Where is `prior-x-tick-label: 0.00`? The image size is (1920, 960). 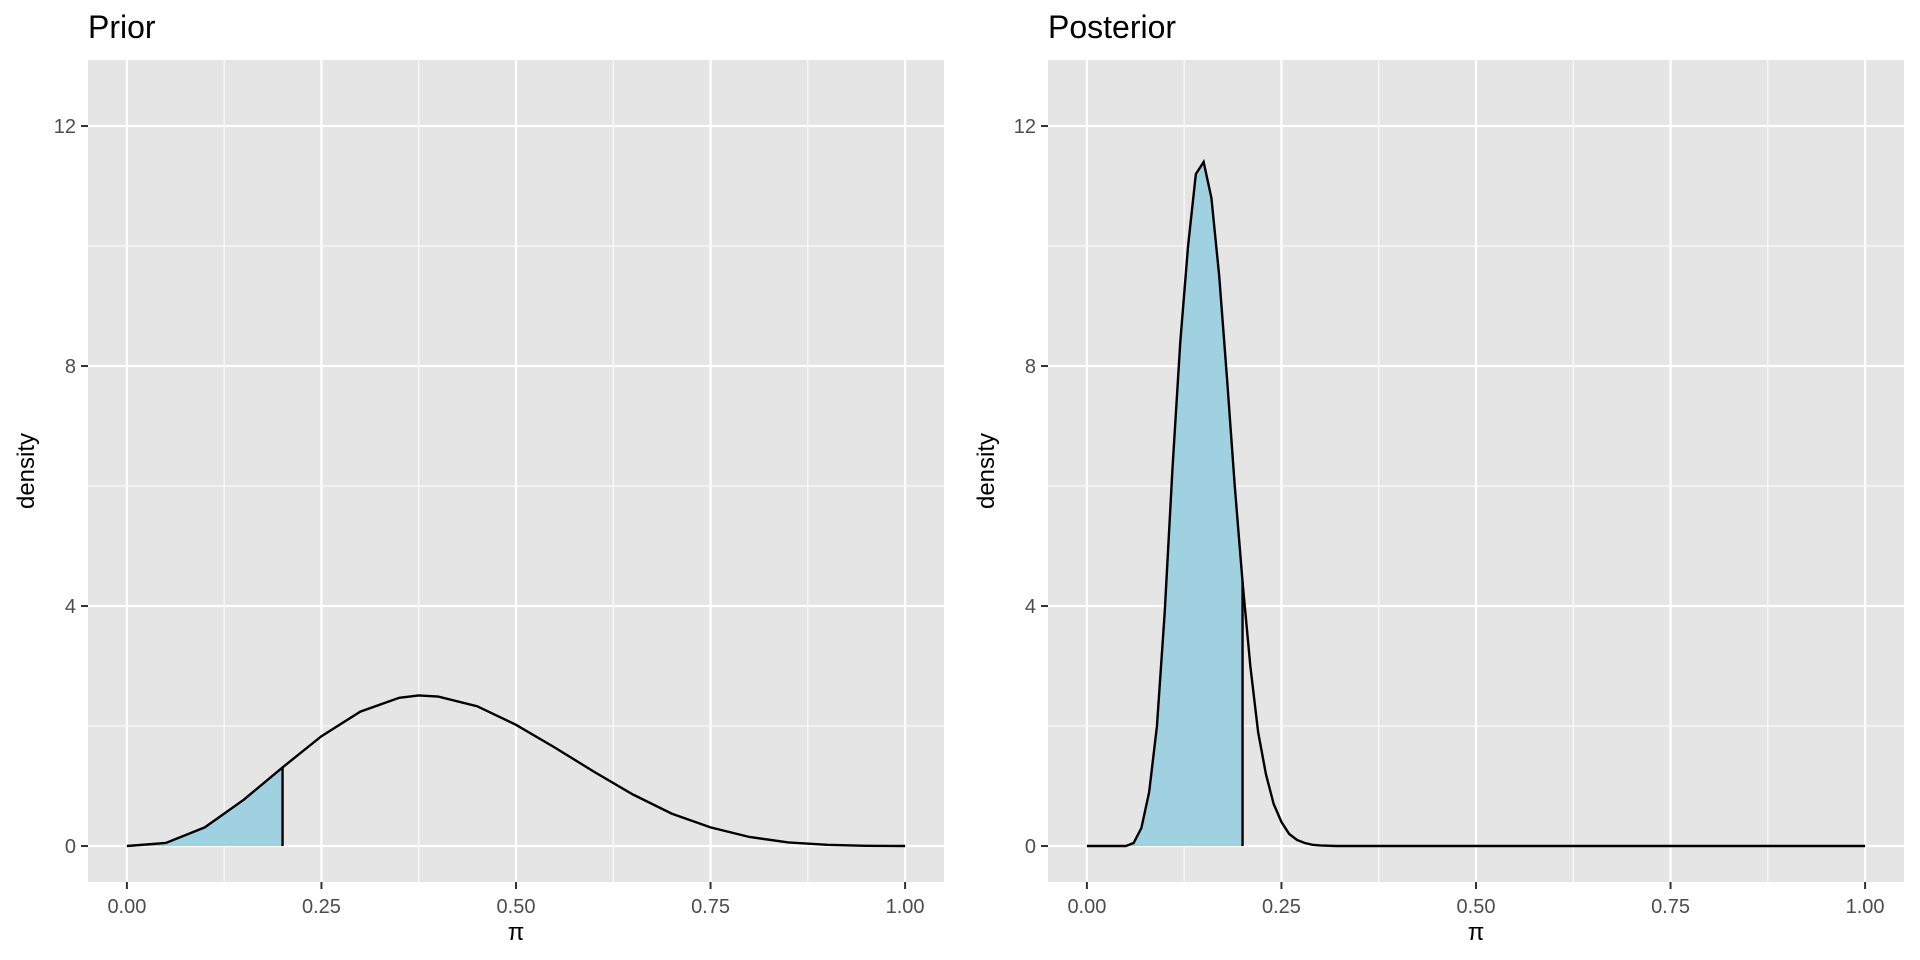
prior-x-tick-label: 0.00 is located at coordinates (126, 907).